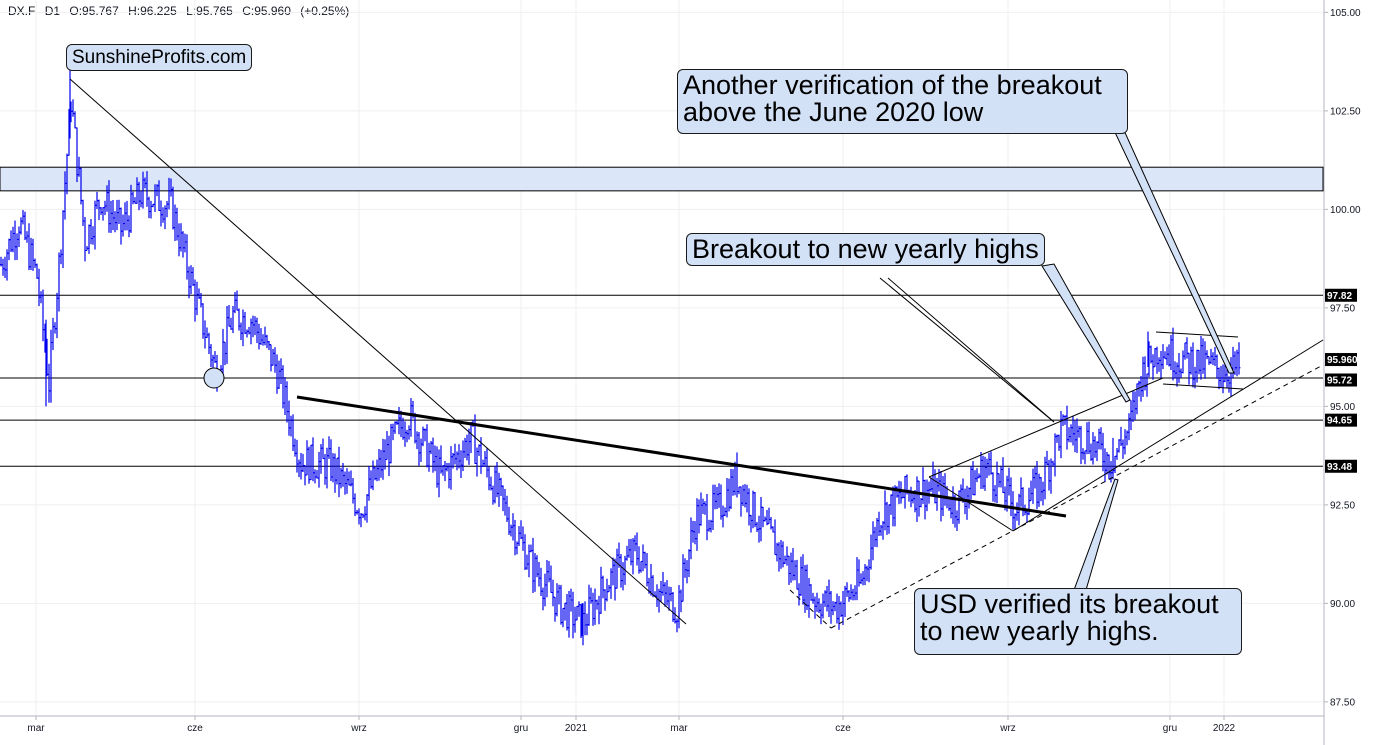 This screenshot has height=745, width=1383. Describe the element at coordinates (1168, 435) in the screenshot. I see `rising-support-line` at that location.